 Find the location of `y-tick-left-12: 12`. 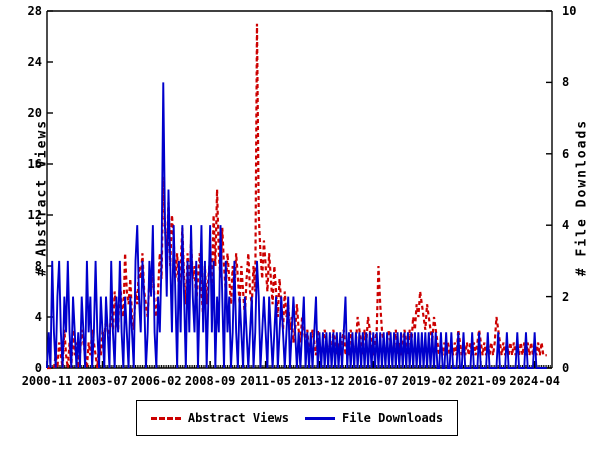

y-tick-left-12: 12 is located at coordinates (34, 215).